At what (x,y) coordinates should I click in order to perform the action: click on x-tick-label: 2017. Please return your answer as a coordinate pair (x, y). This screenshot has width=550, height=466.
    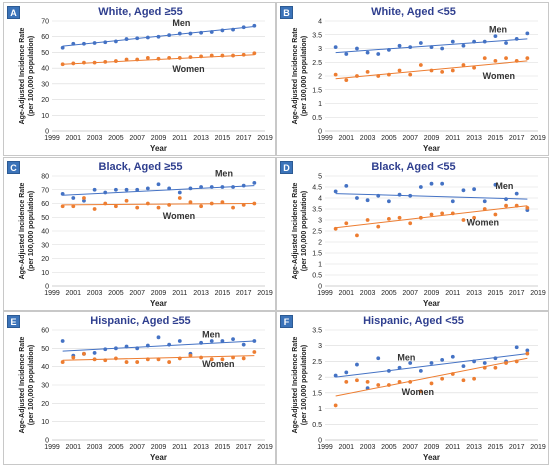
    Looking at the image, I should click on (517, 447).